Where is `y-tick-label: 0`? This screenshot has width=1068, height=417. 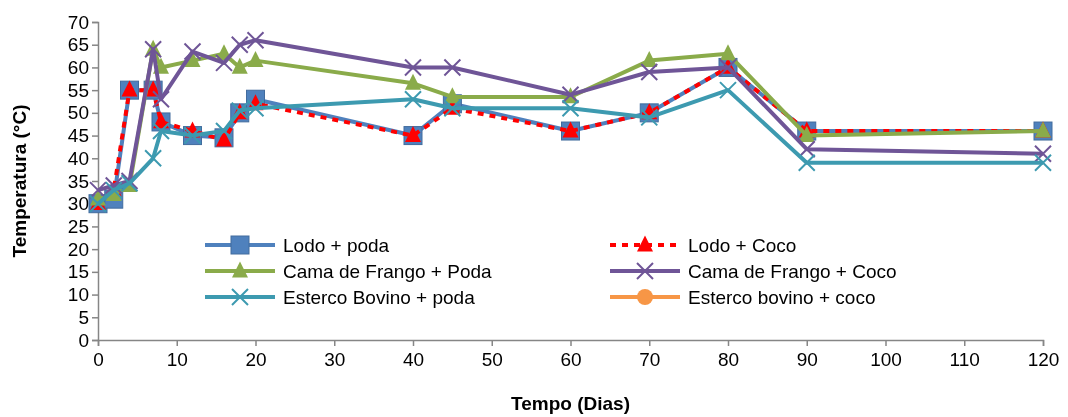
y-tick-label: 0 is located at coordinates (83, 340).